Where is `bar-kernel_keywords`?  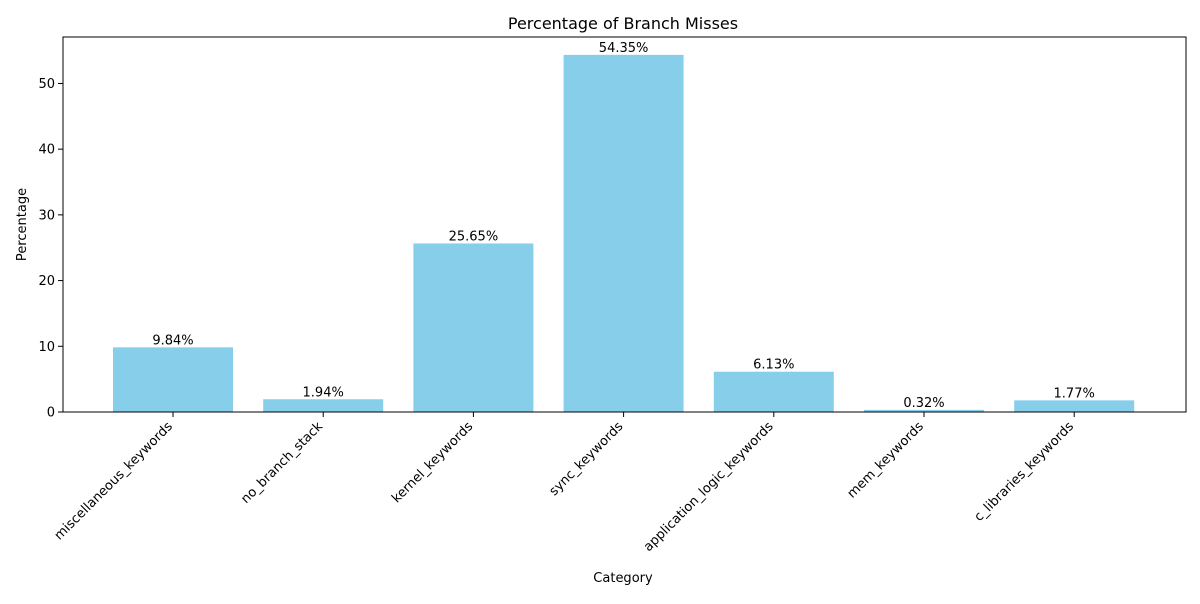
bar-kernel_keywords is located at coordinates (473, 327).